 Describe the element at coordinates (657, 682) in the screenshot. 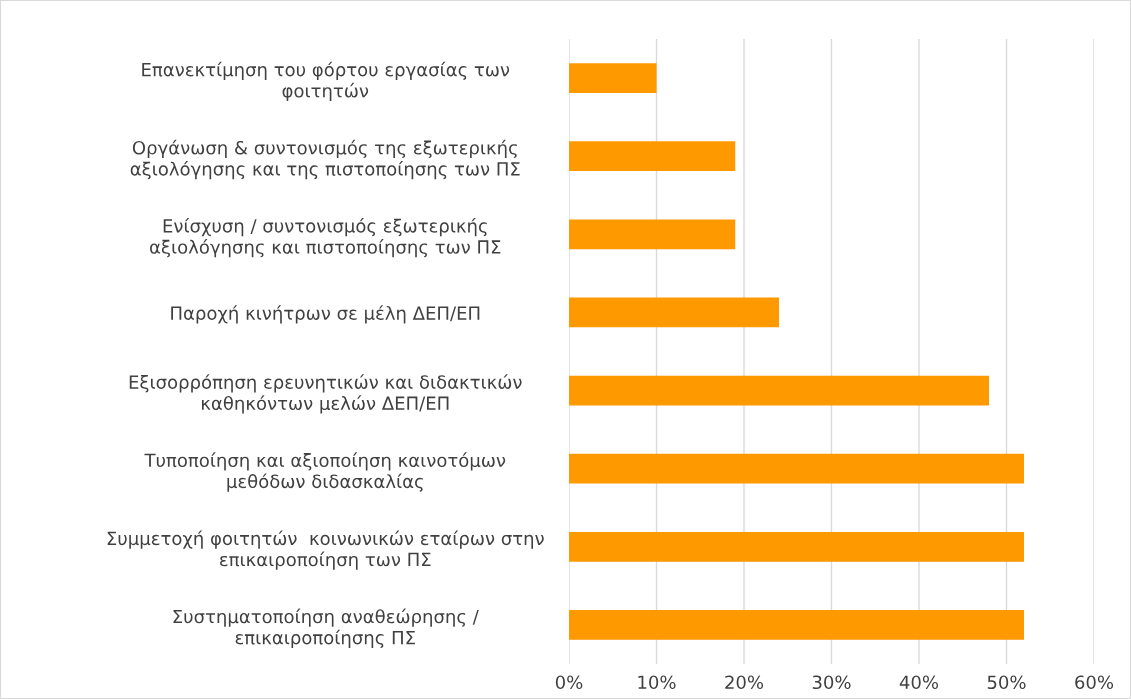

I see `x-tick-label: 10%` at that location.